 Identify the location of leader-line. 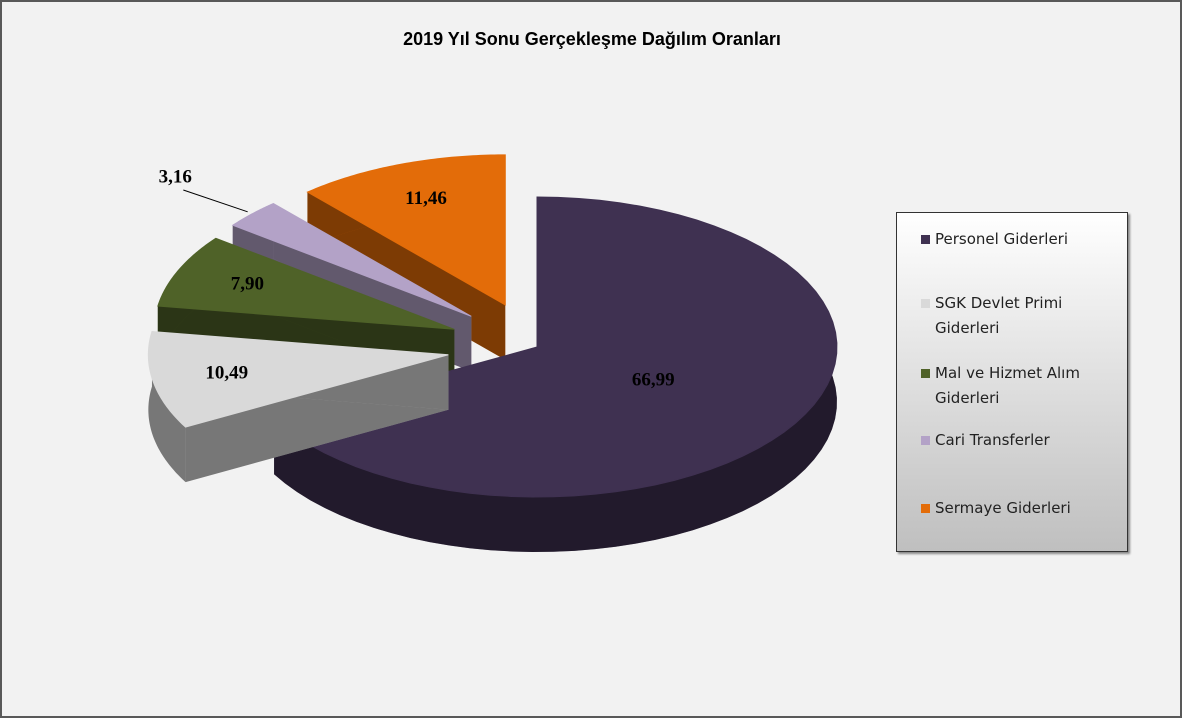
(215, 201).